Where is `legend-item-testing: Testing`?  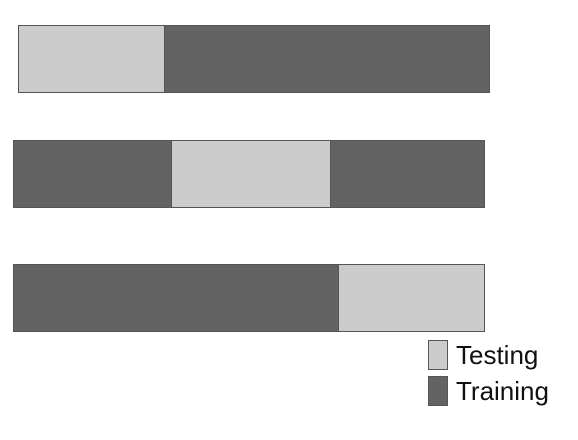 legend-item-testing: Testing is located at coordinates (488, 355).